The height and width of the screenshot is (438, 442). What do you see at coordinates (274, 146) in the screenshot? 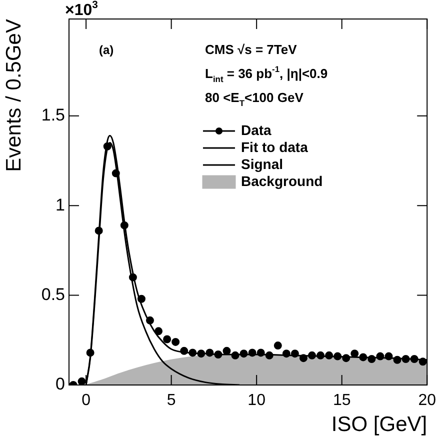
I see `legend-label: Fit to data` at bounding box center [274, 146].